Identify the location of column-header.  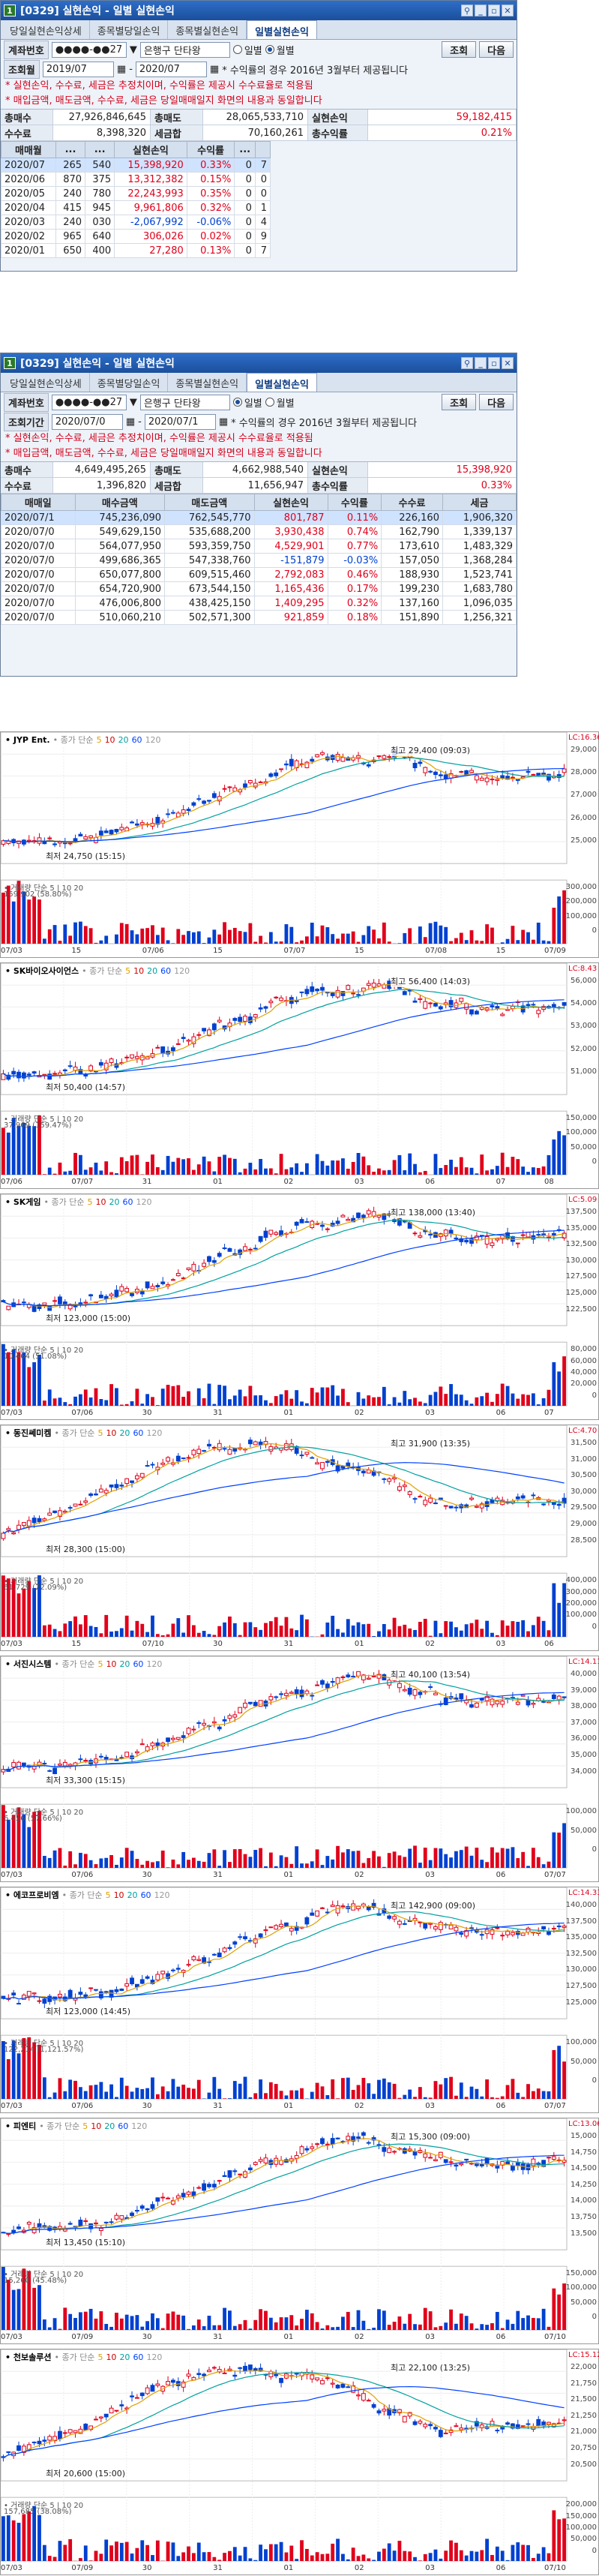
(262, 150).